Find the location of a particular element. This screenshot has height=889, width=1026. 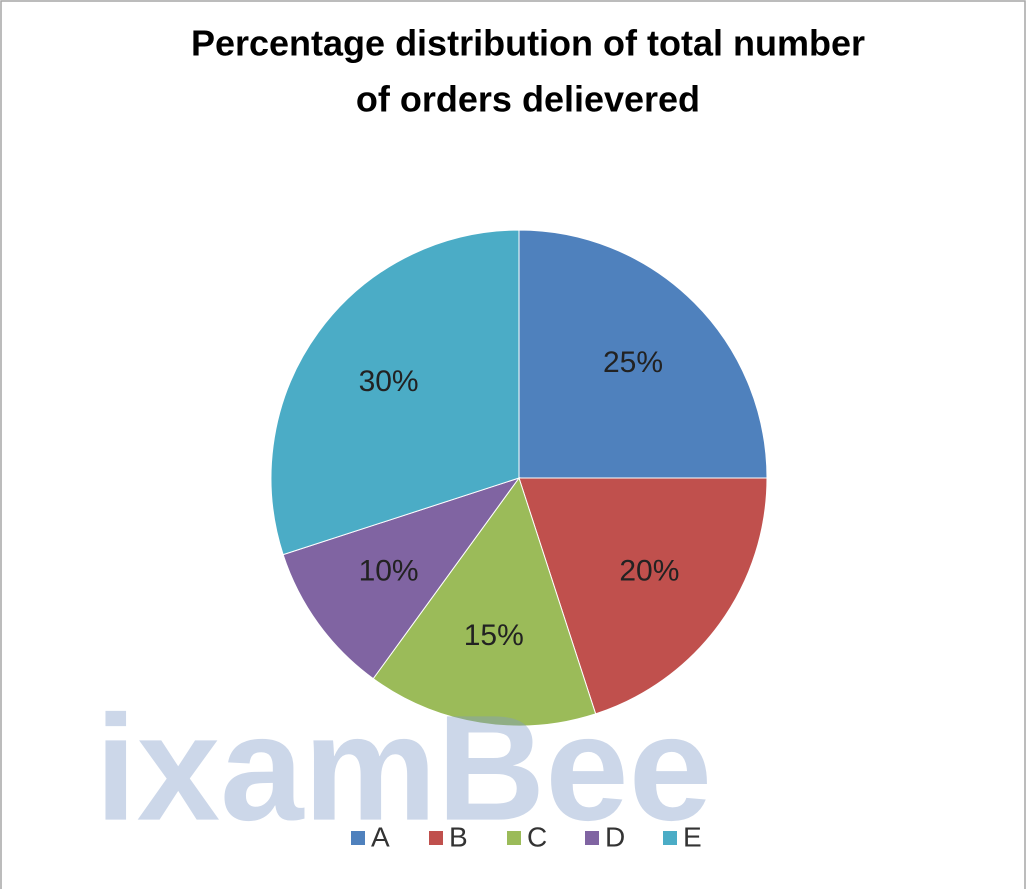

data-label: 15% is located at coordinates (494, 635).